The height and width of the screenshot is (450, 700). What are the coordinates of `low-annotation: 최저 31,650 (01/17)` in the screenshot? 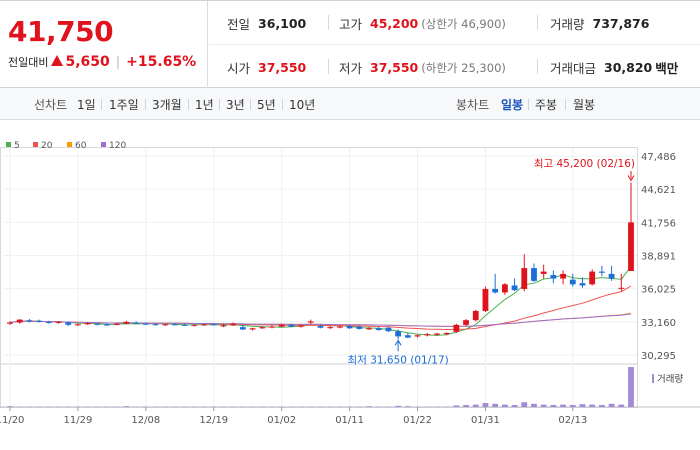 It's located at (398, 360).